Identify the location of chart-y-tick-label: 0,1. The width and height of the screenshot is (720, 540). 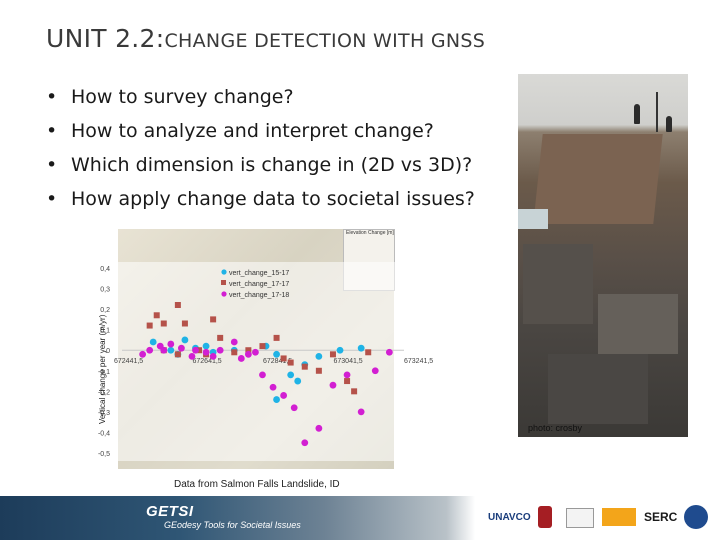
(105, 331).